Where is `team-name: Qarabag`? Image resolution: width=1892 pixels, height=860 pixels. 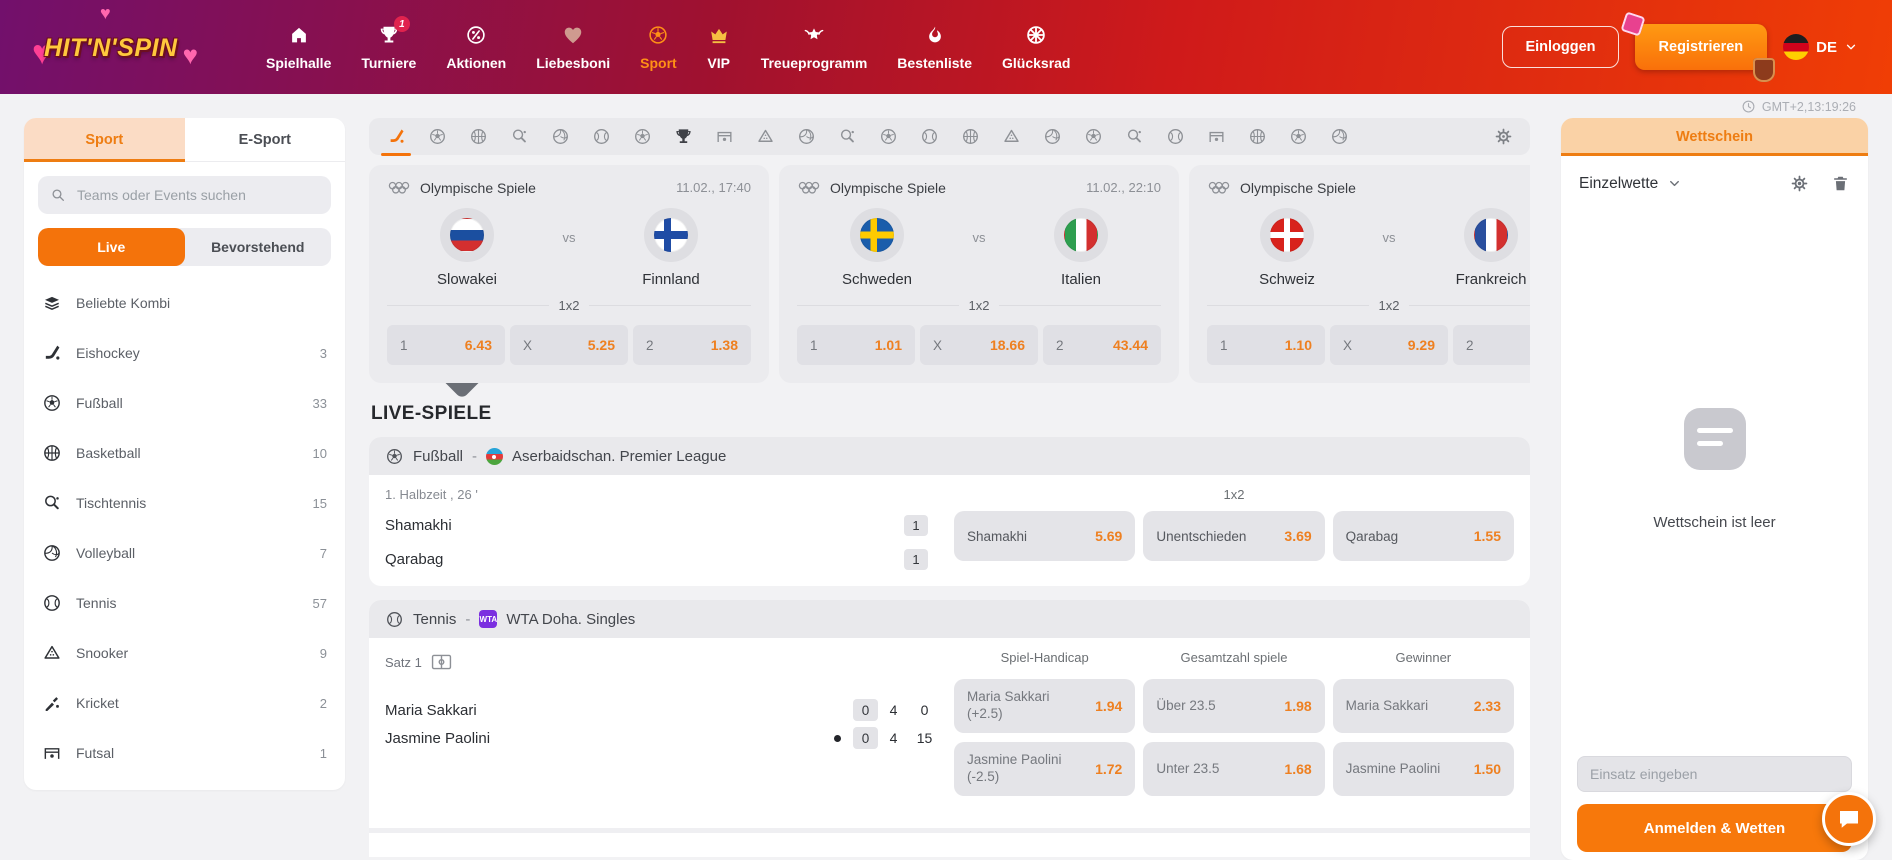 team-name: Qarabag is located at coordinates (414, 559).